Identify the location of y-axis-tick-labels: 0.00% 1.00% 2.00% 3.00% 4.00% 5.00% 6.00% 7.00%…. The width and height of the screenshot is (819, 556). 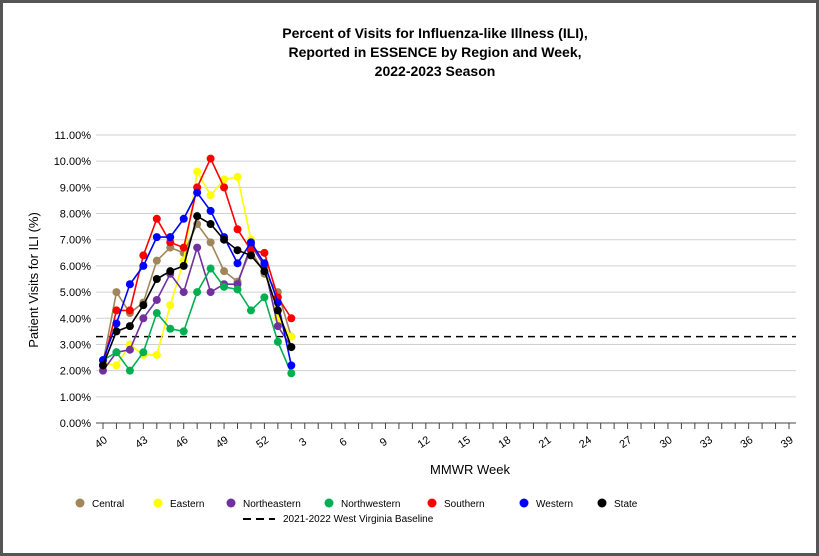
(73, 280).